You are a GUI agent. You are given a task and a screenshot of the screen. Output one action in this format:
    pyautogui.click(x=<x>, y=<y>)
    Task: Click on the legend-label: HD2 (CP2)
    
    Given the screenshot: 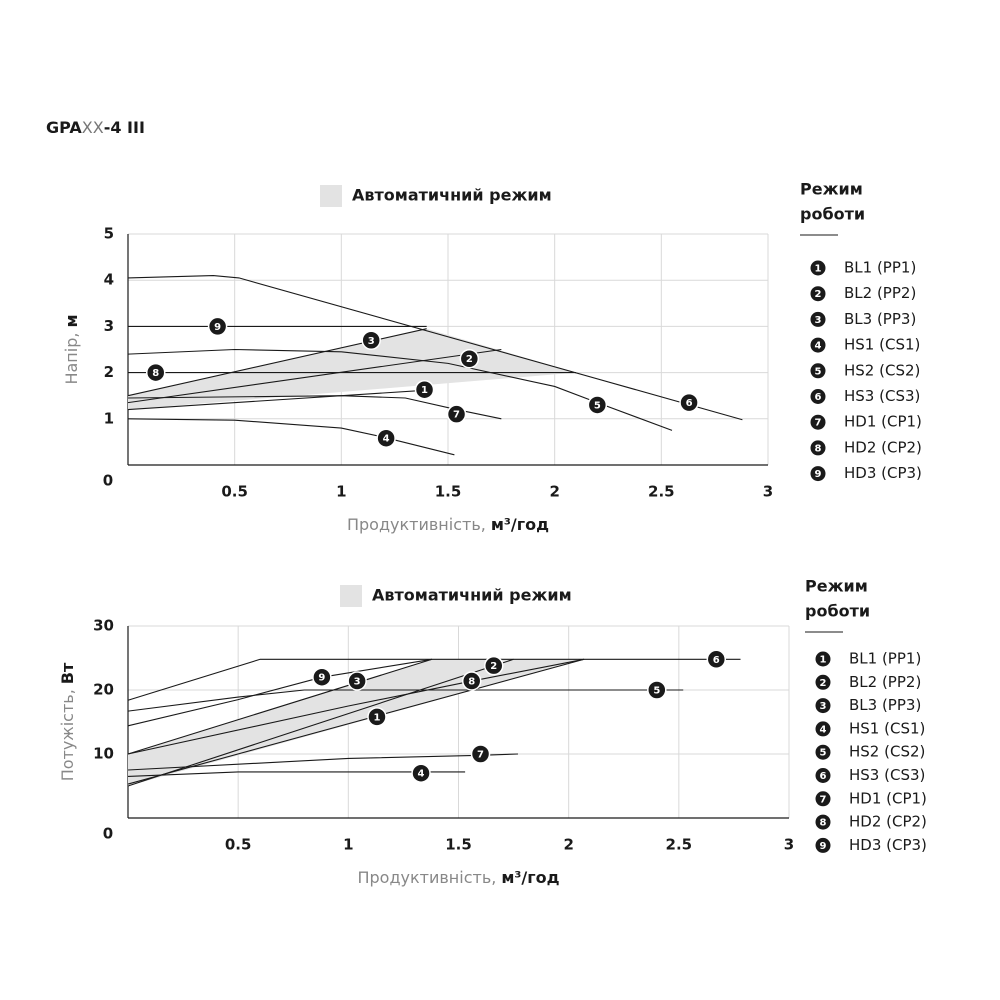 What is the action you would take?
    pyautogui.click(x=883, y=447)
    